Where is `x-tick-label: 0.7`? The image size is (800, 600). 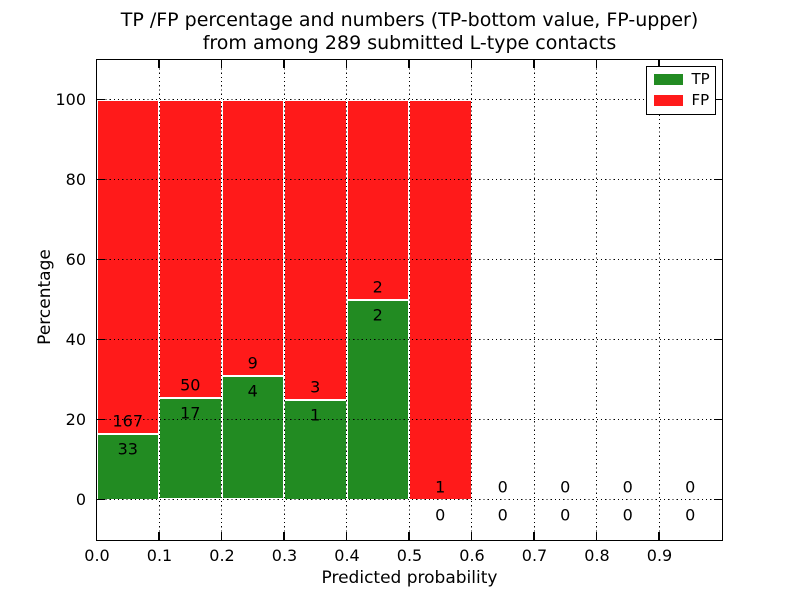
x-tick-label: 0.7 is located at coordinates (534, 555).